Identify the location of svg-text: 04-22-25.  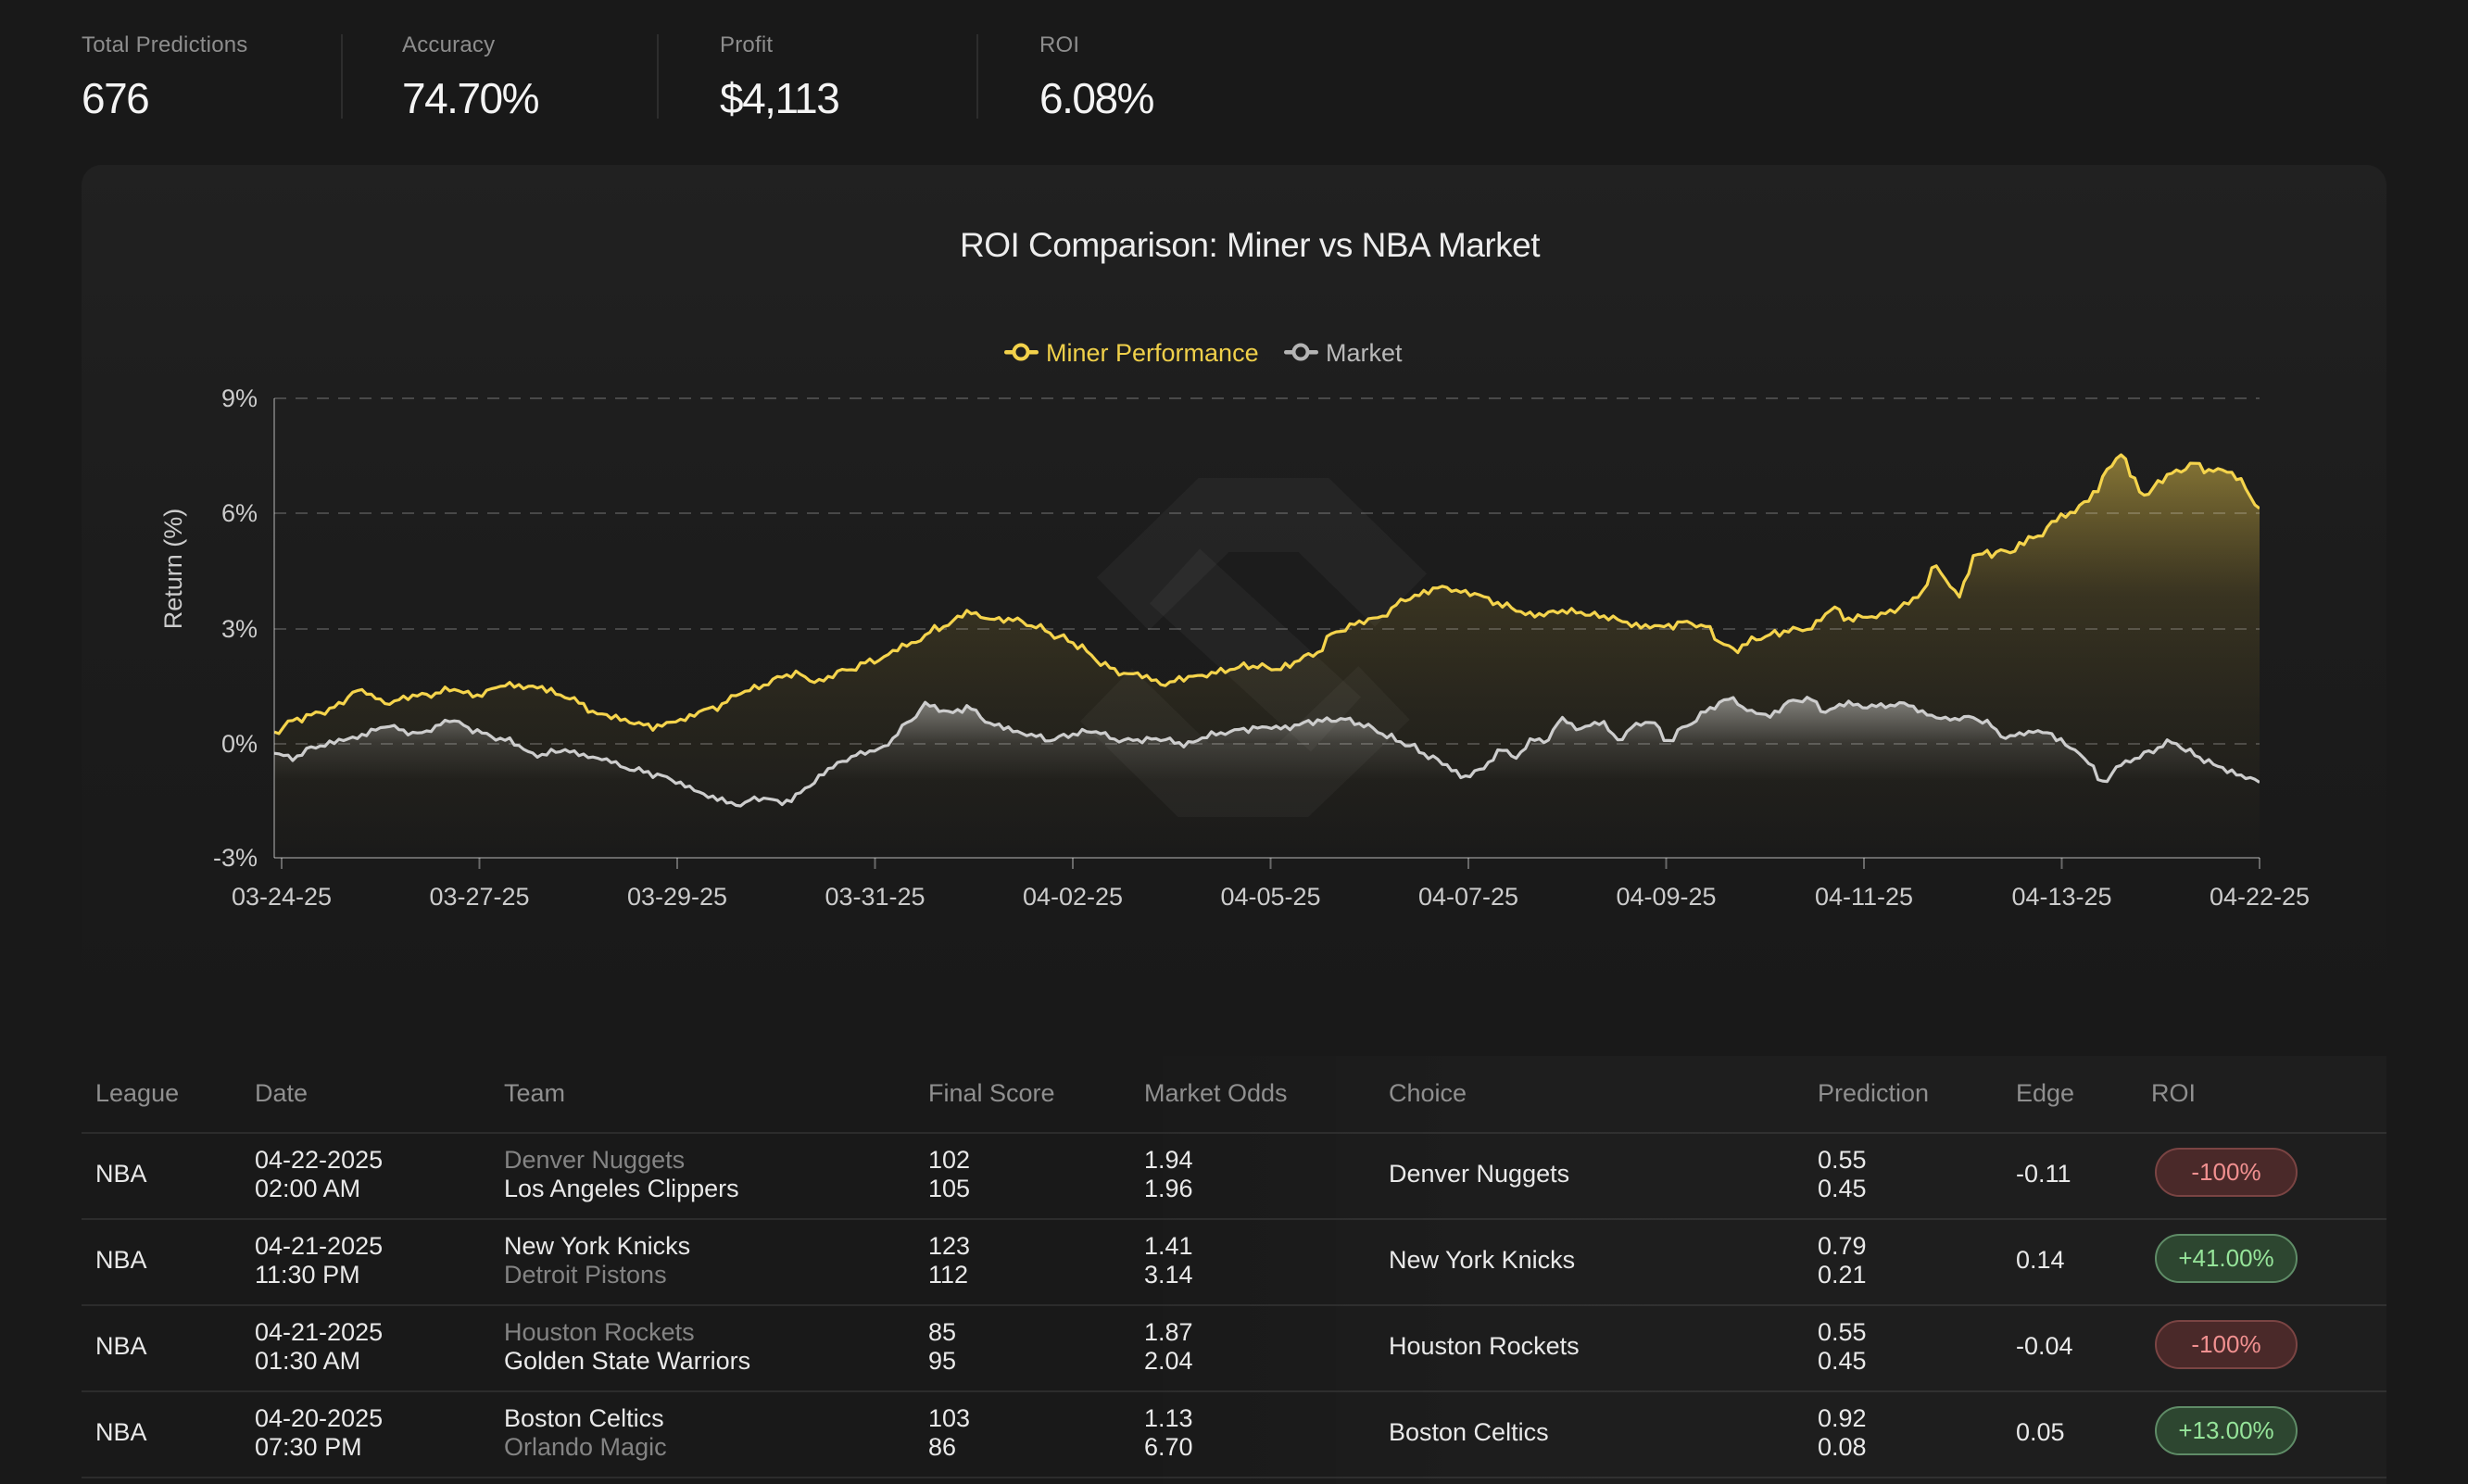
(2260, 897).